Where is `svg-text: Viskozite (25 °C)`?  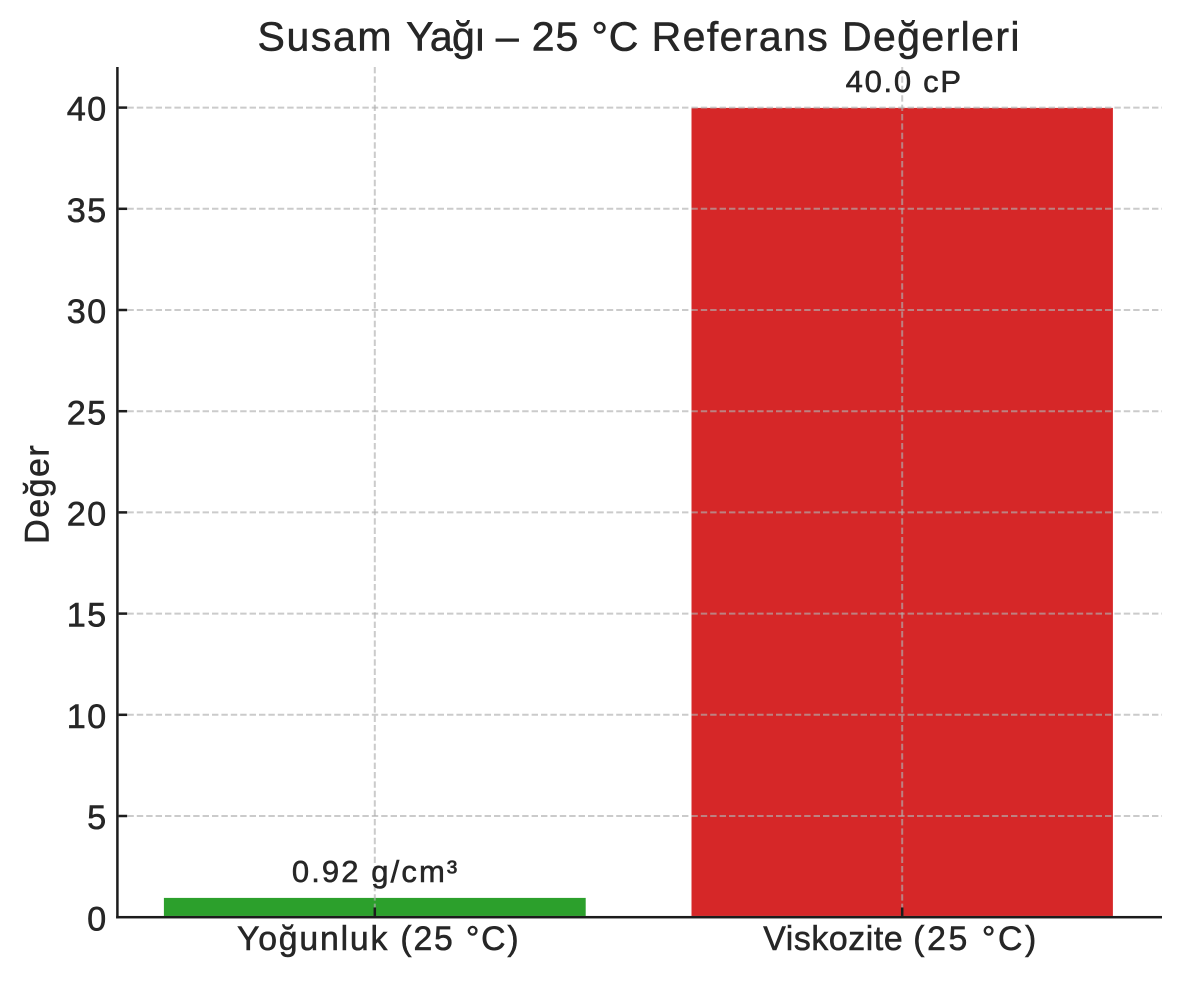 svg-text: Viskozite (25 °C) is located at coordinates (901, 939).